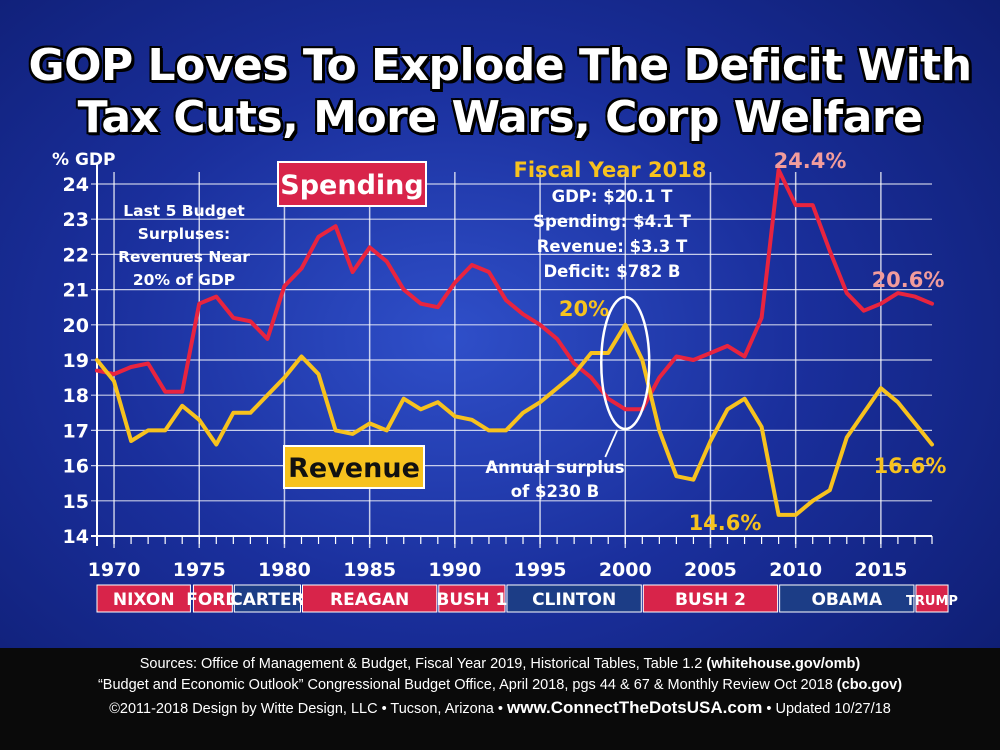 This screenshot has width=1000, height=750. I want to click on president-label: TRUMP, so click(932, 601).